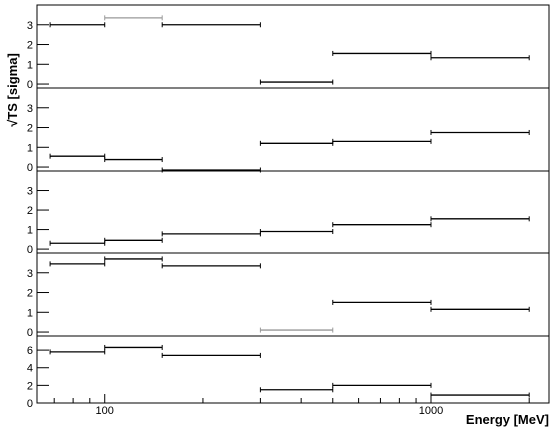 The height and width of the screenshot is (428, 552). I want to click on y-axis-title: √TS [sigma], so click(12, 90).